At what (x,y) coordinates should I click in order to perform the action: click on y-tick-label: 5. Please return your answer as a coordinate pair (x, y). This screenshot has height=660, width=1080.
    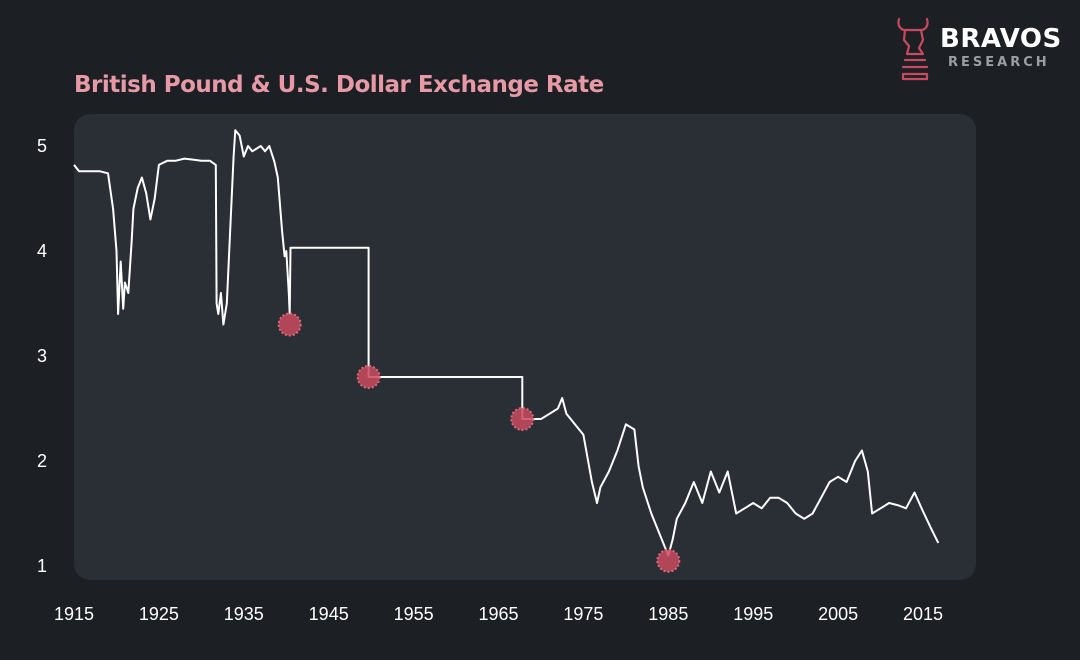
    Looking at the image, I should click on (42, 146).